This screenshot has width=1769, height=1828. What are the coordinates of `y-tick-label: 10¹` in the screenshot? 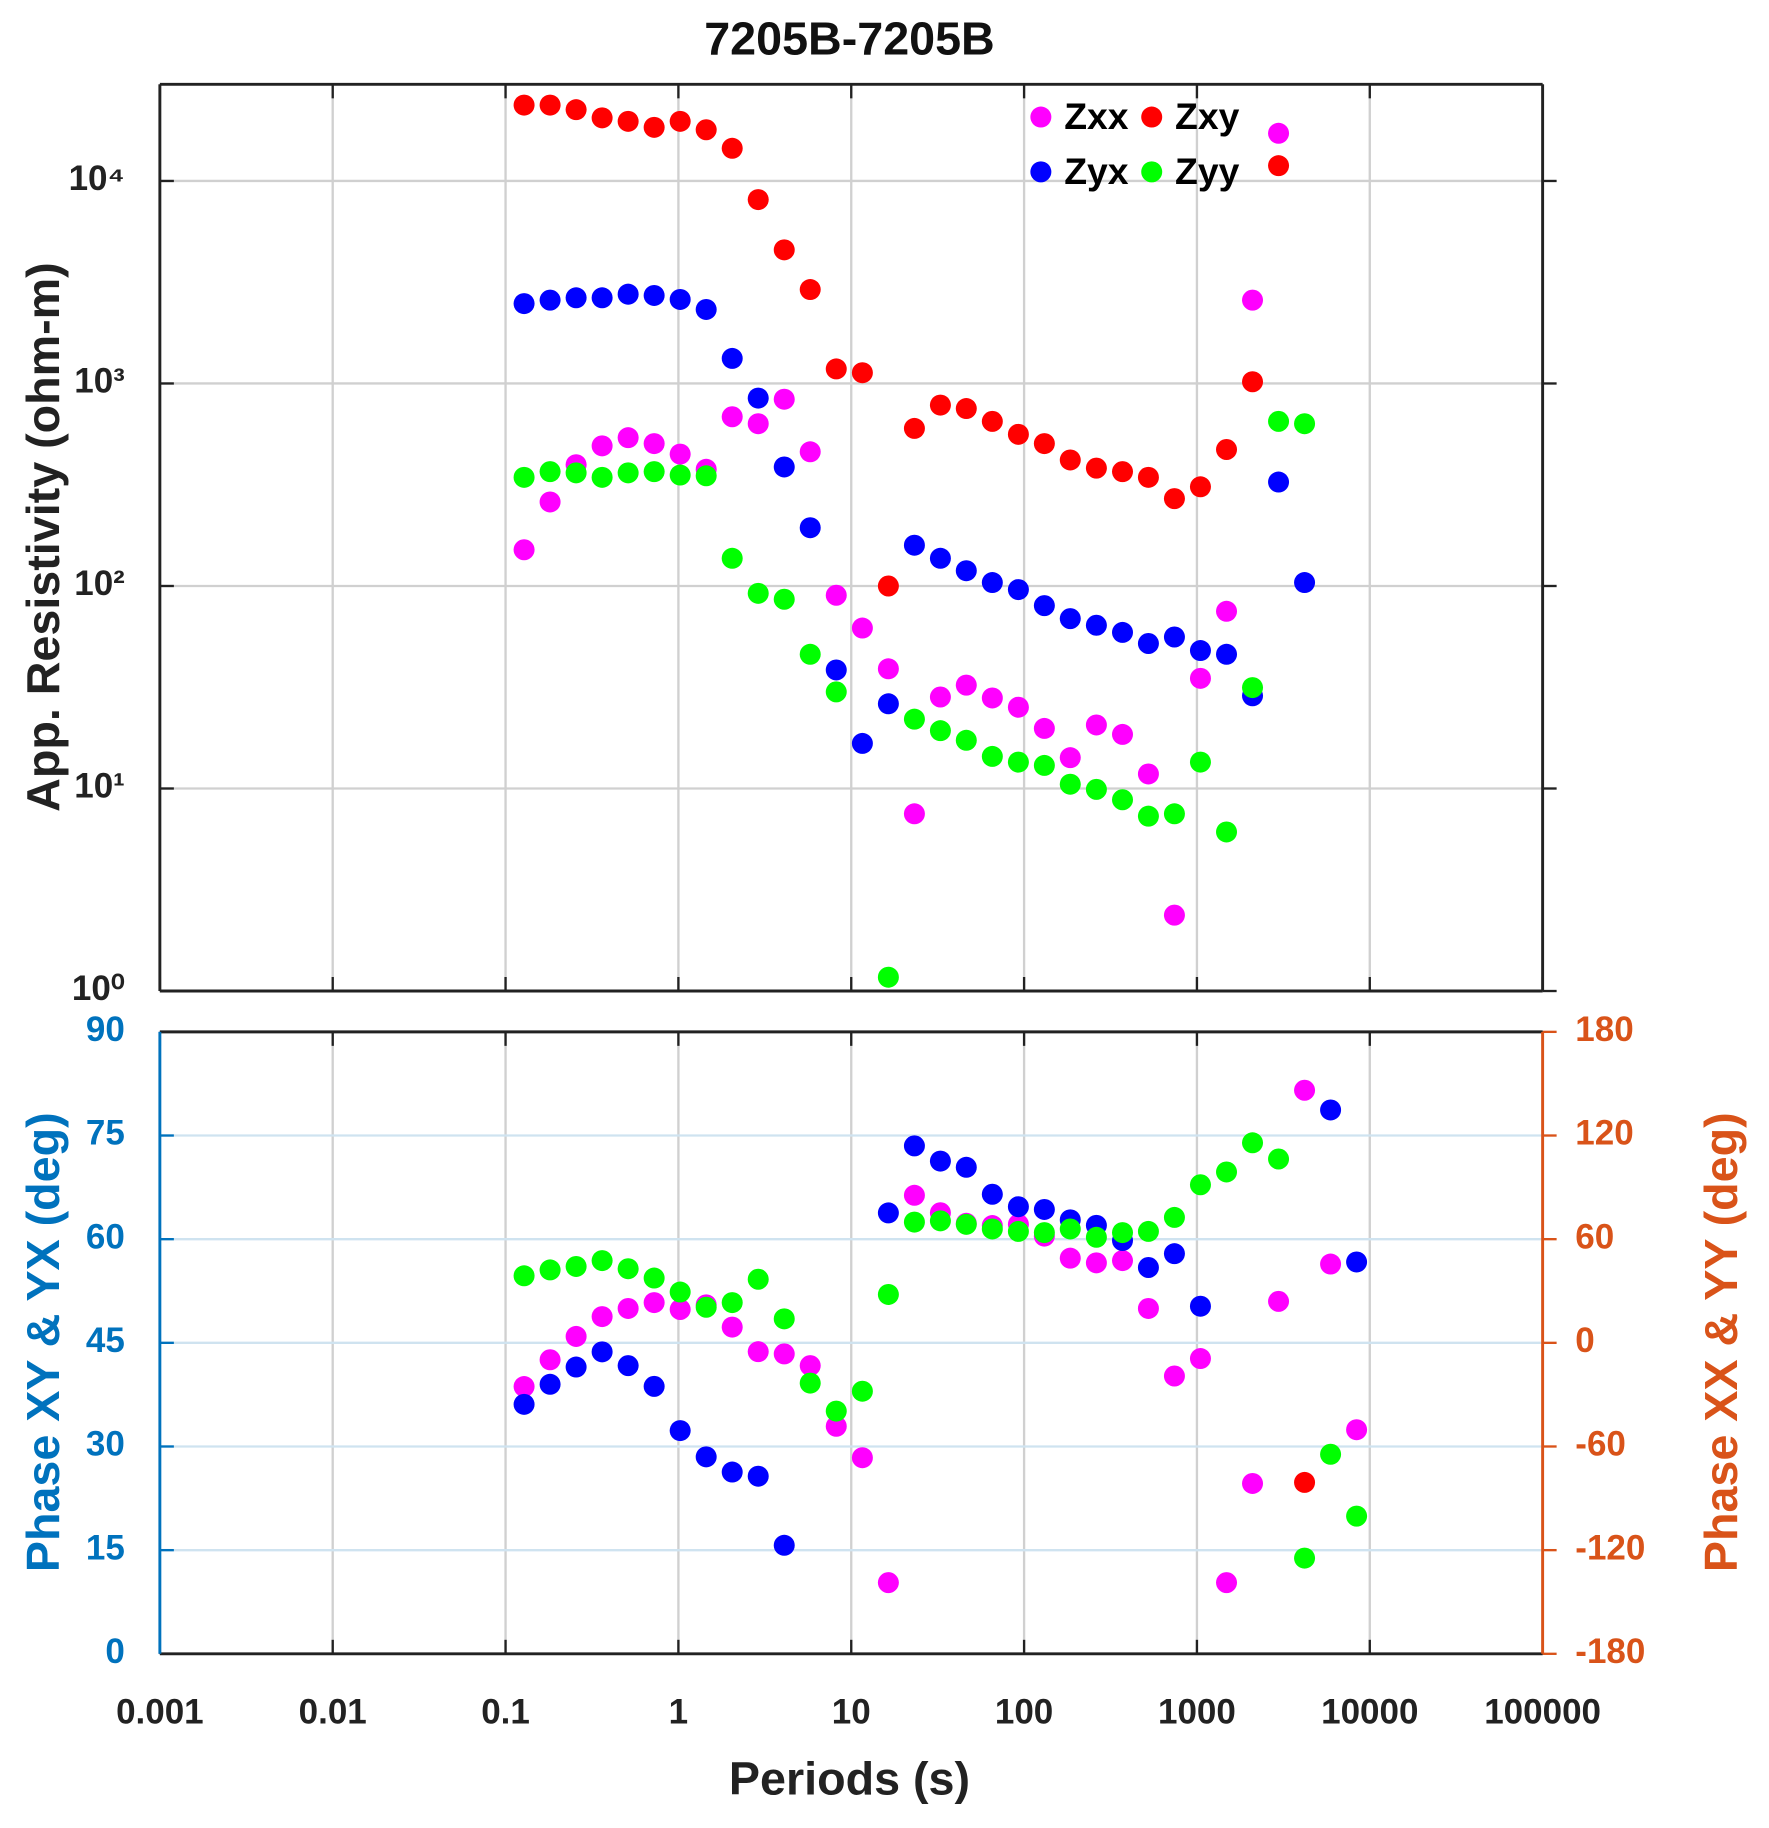 It's located at (99, 786).